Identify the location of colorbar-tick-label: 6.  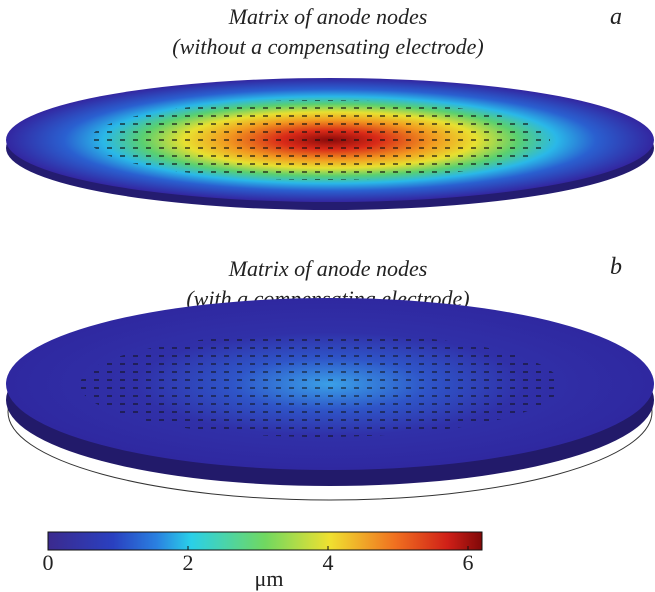
(468, 562).